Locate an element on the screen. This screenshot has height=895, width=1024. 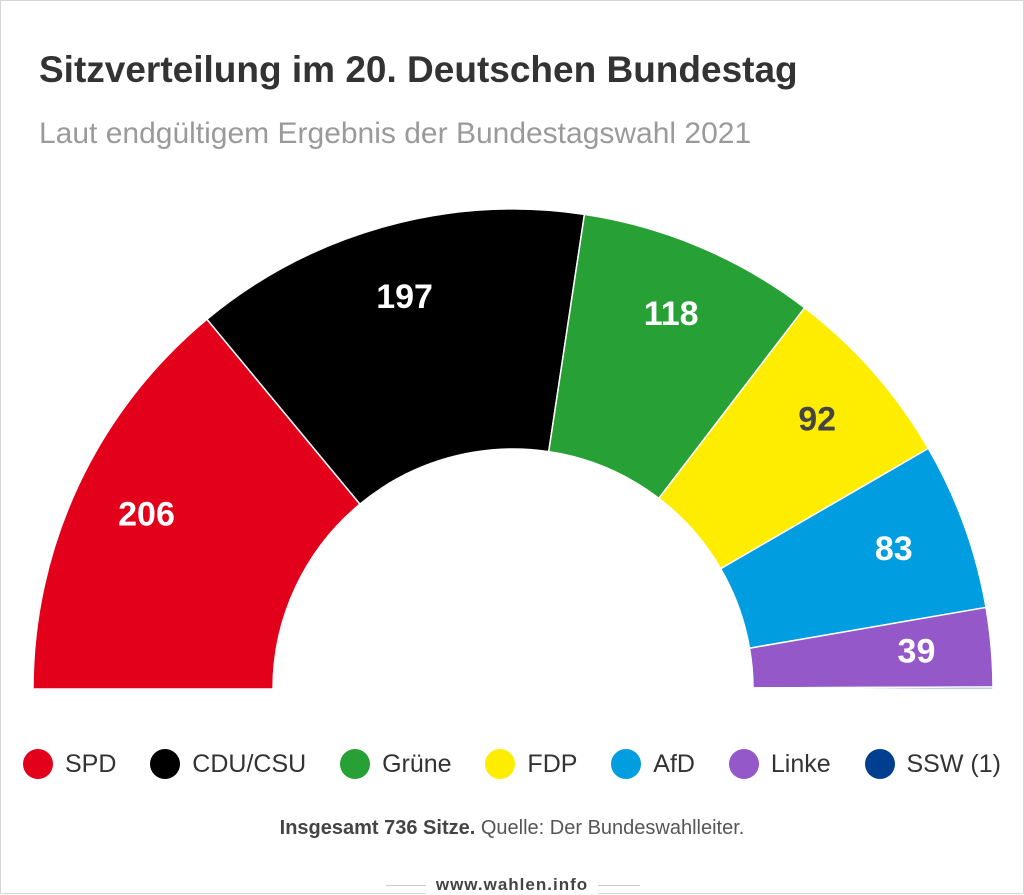
legend: SPD CDU/CSU Grüne FDP AfD Linke SSW (1) is located at coordinates (512, 764).